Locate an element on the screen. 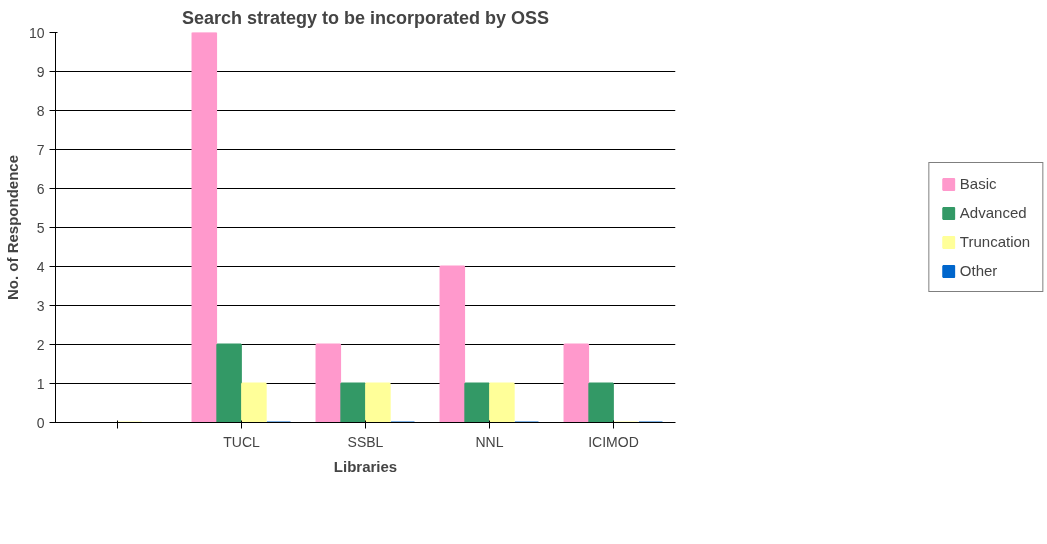  x-tick-label: TUCL is located at coordinates (241, 441).